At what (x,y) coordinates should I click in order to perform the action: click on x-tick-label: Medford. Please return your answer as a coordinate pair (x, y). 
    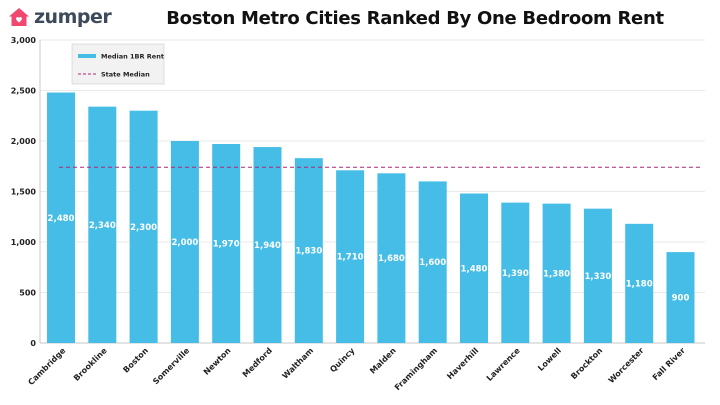
    Looking at the image, I should click on (257, 362).